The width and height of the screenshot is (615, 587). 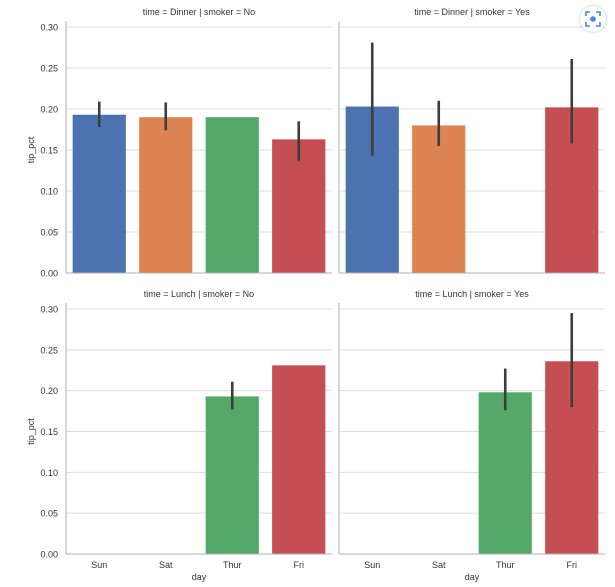 What do you see at coordinates (472, 12) in the screenshot?
I see `panel-title: time = Dinner | smoker = Yes` at bounding box center [472, 12].